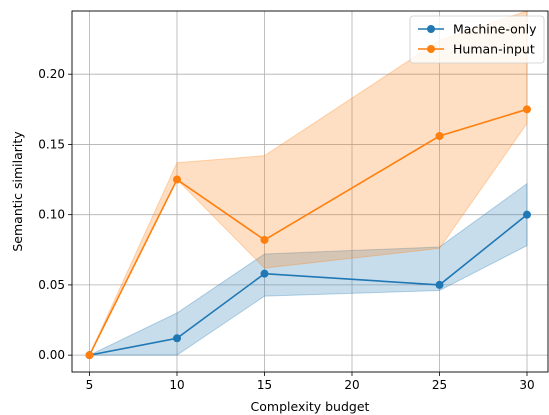  Describe the element at coordinates (351, 385) in the screenshot. I see `x-tick-label: 20` at that location.